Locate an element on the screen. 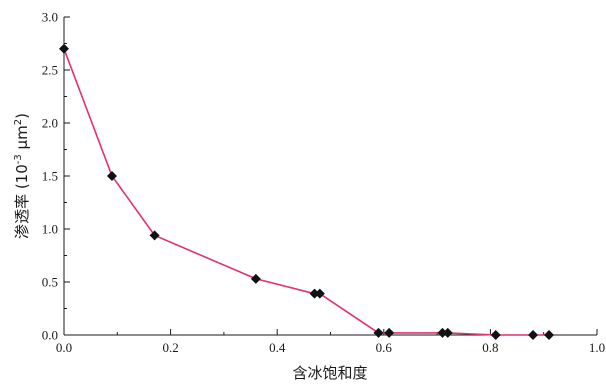  y-tick-label: 3.0 is located at coordinates (50, 17).